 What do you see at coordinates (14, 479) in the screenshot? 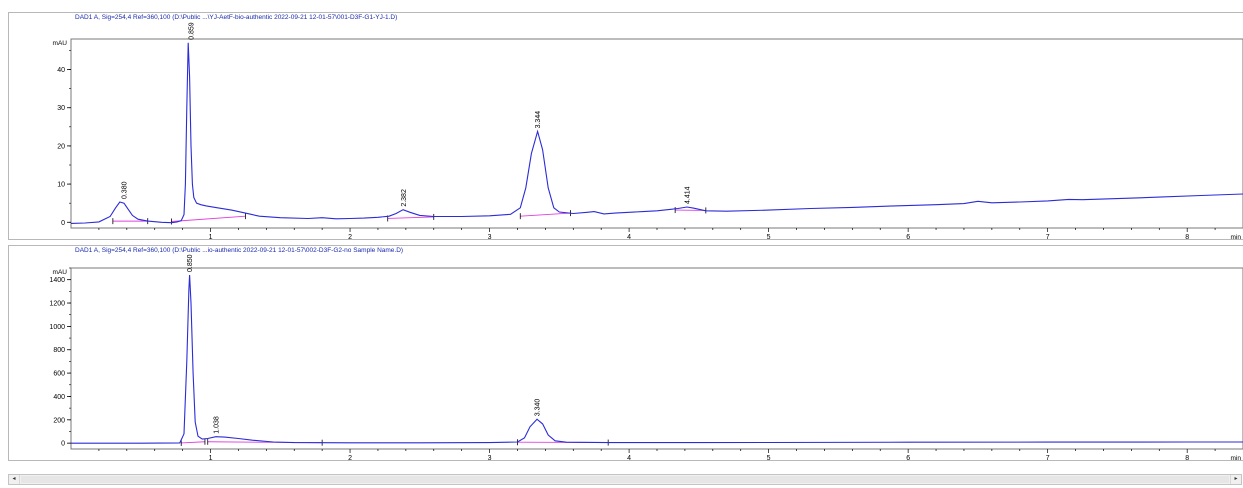
I see `scroll-left-arrow-icon: ◂` at bounding box center [14, 479].